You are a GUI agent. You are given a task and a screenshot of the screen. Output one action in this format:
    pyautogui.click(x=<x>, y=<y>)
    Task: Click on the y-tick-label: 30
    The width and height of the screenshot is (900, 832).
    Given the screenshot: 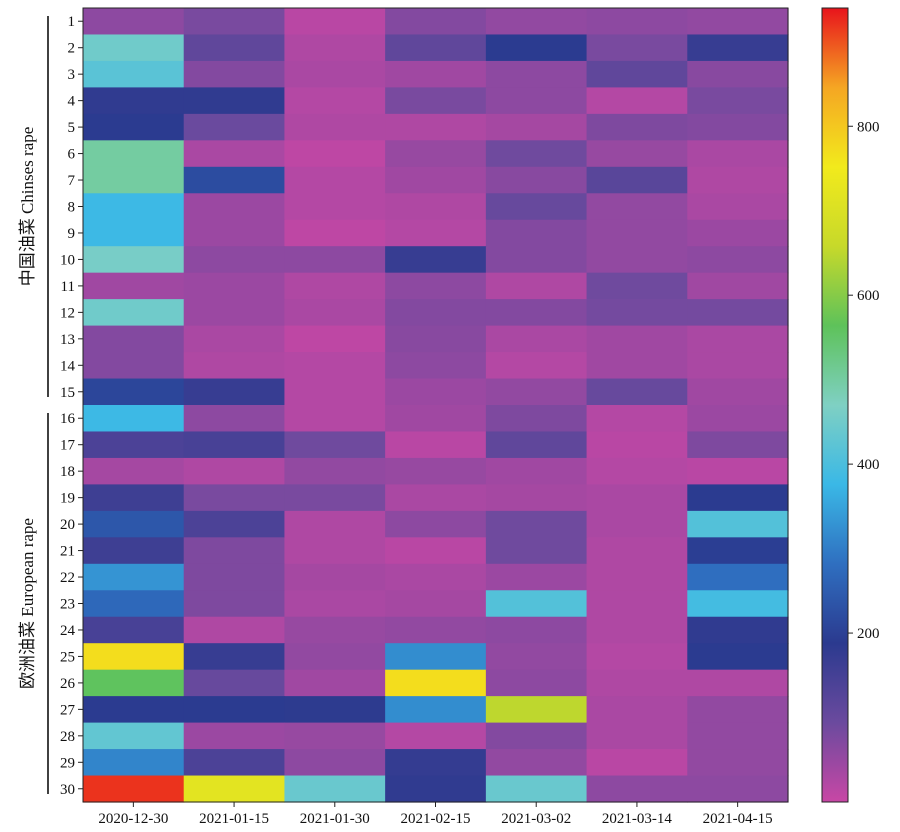 What is the action you would take?
    pyautogui.click(x=67, y=790)
    